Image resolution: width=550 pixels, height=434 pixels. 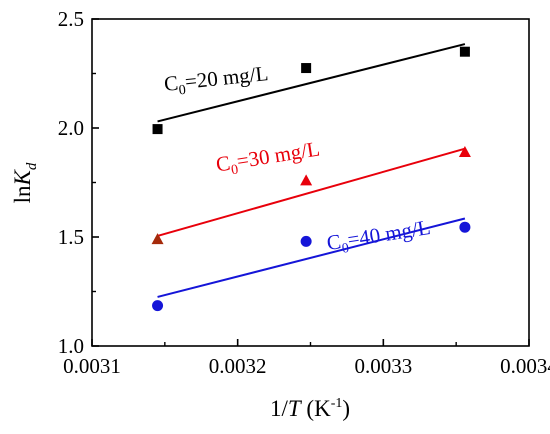 I want to click on series-label-1: C0=20 mg/L, so click(x=216, y=80).